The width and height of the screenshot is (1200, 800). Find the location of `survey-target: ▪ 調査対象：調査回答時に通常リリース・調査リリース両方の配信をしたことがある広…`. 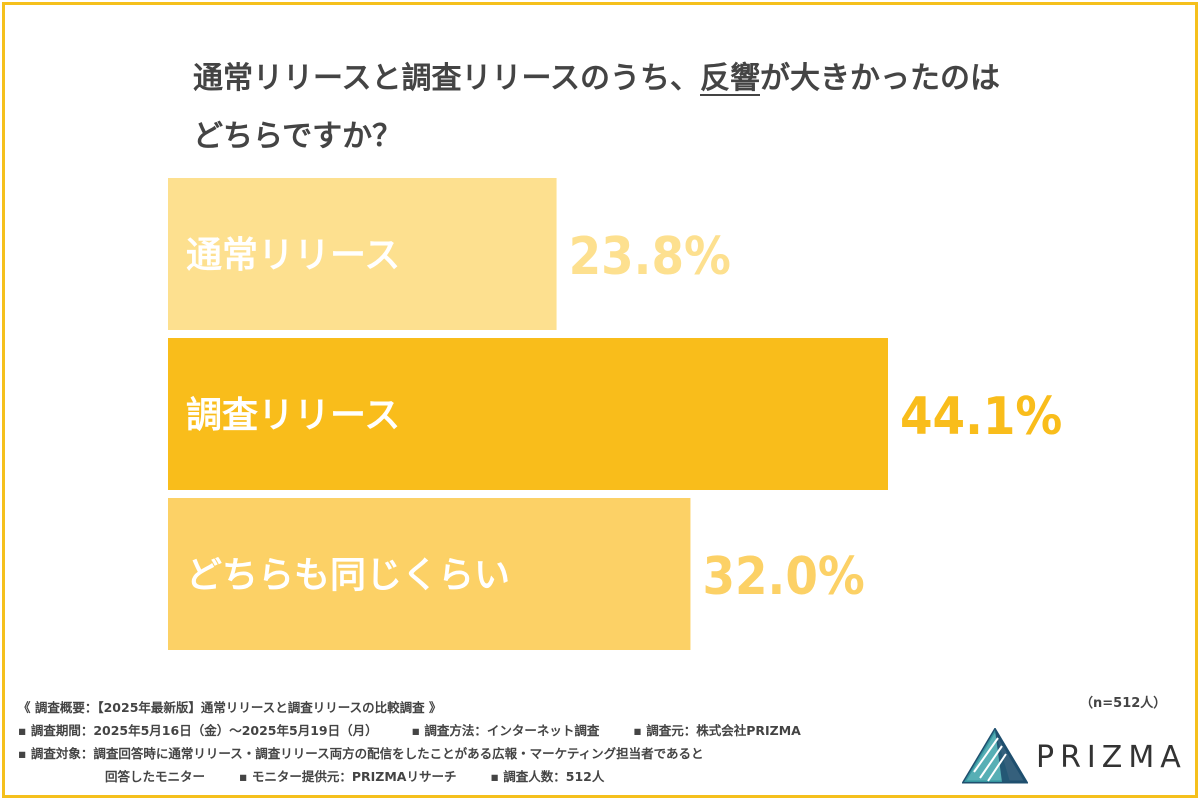

survey-target: ▪ 調査対象：調査回答時に通常リリース・調査リリース両方の配信をしたことがある広… is located at coordinates (361, 753).